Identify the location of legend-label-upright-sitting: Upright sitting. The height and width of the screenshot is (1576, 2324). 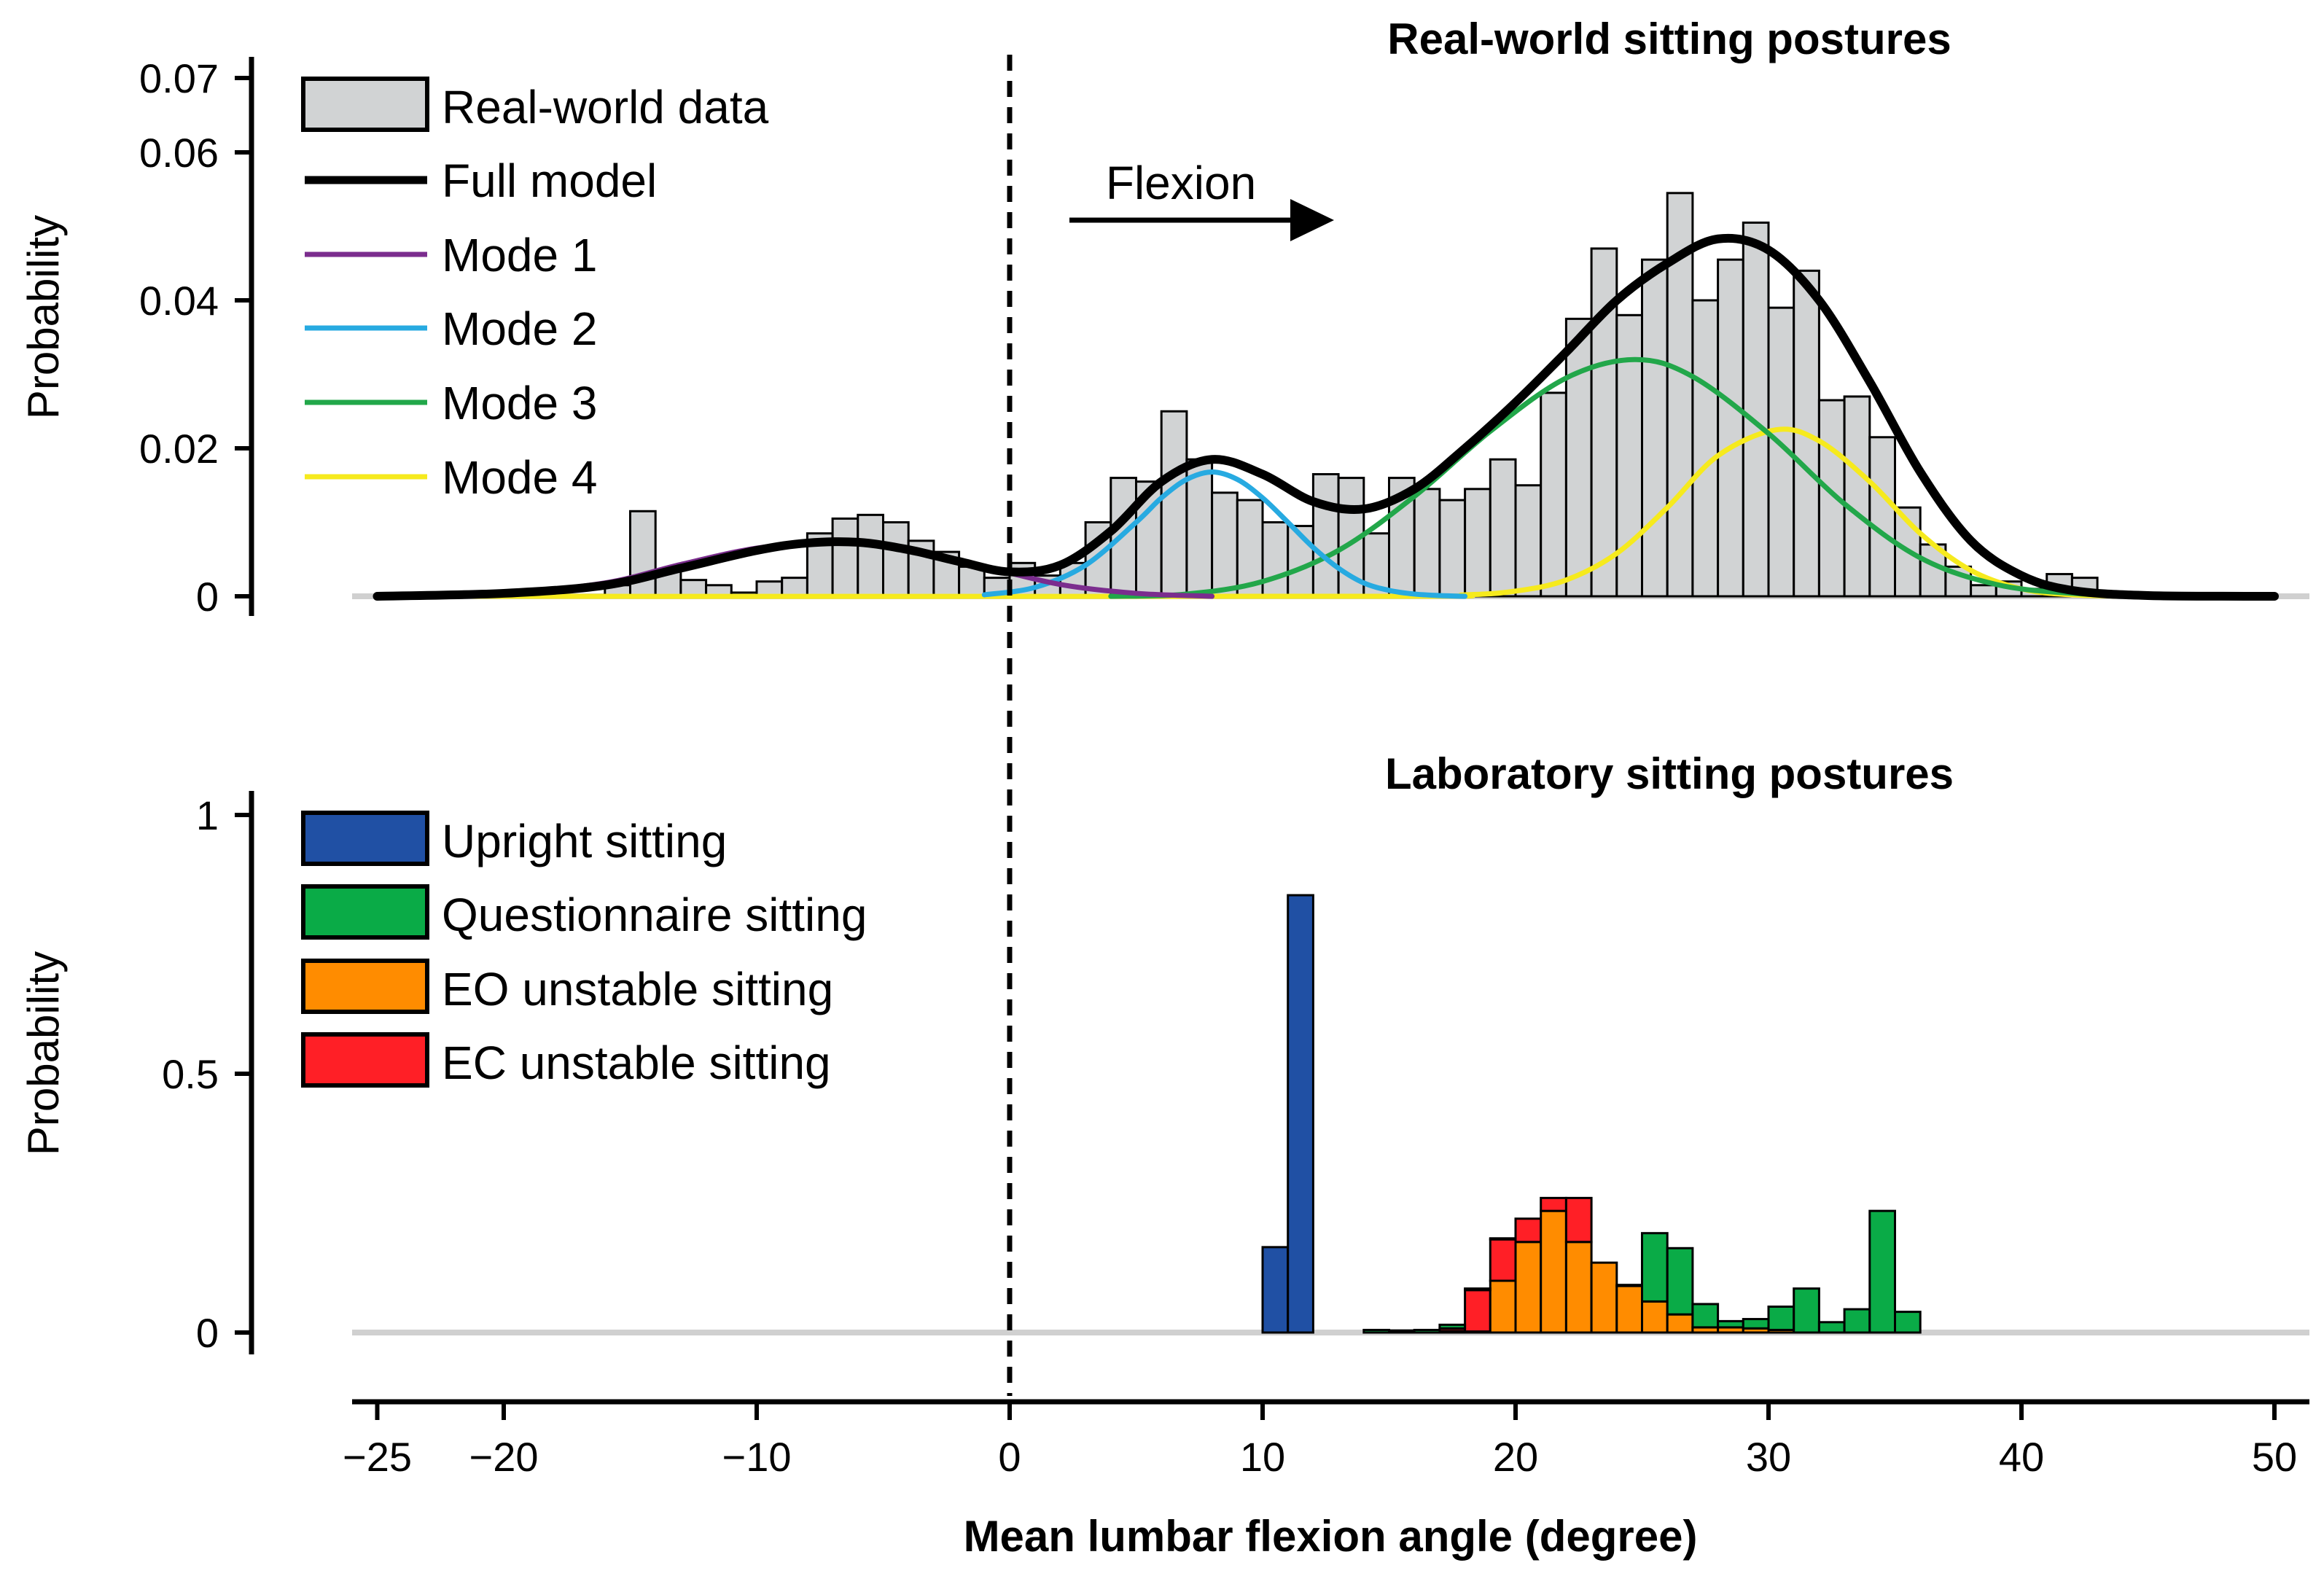
(584, 841).